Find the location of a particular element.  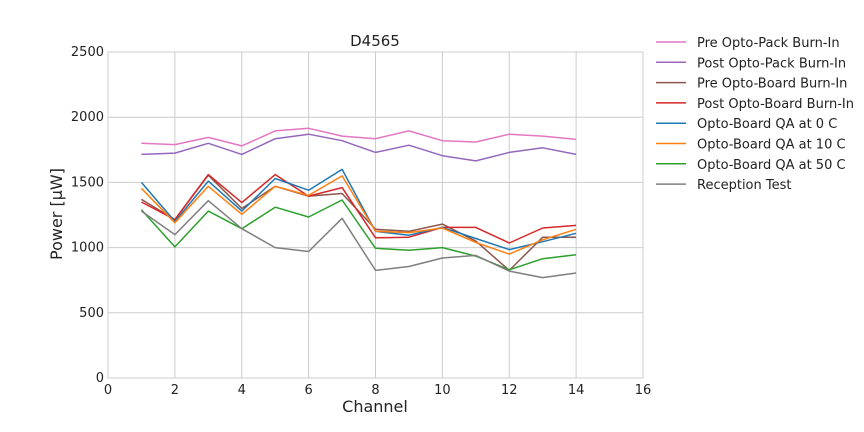

x-tick-label: 10 is located at coordinates (442, 390).